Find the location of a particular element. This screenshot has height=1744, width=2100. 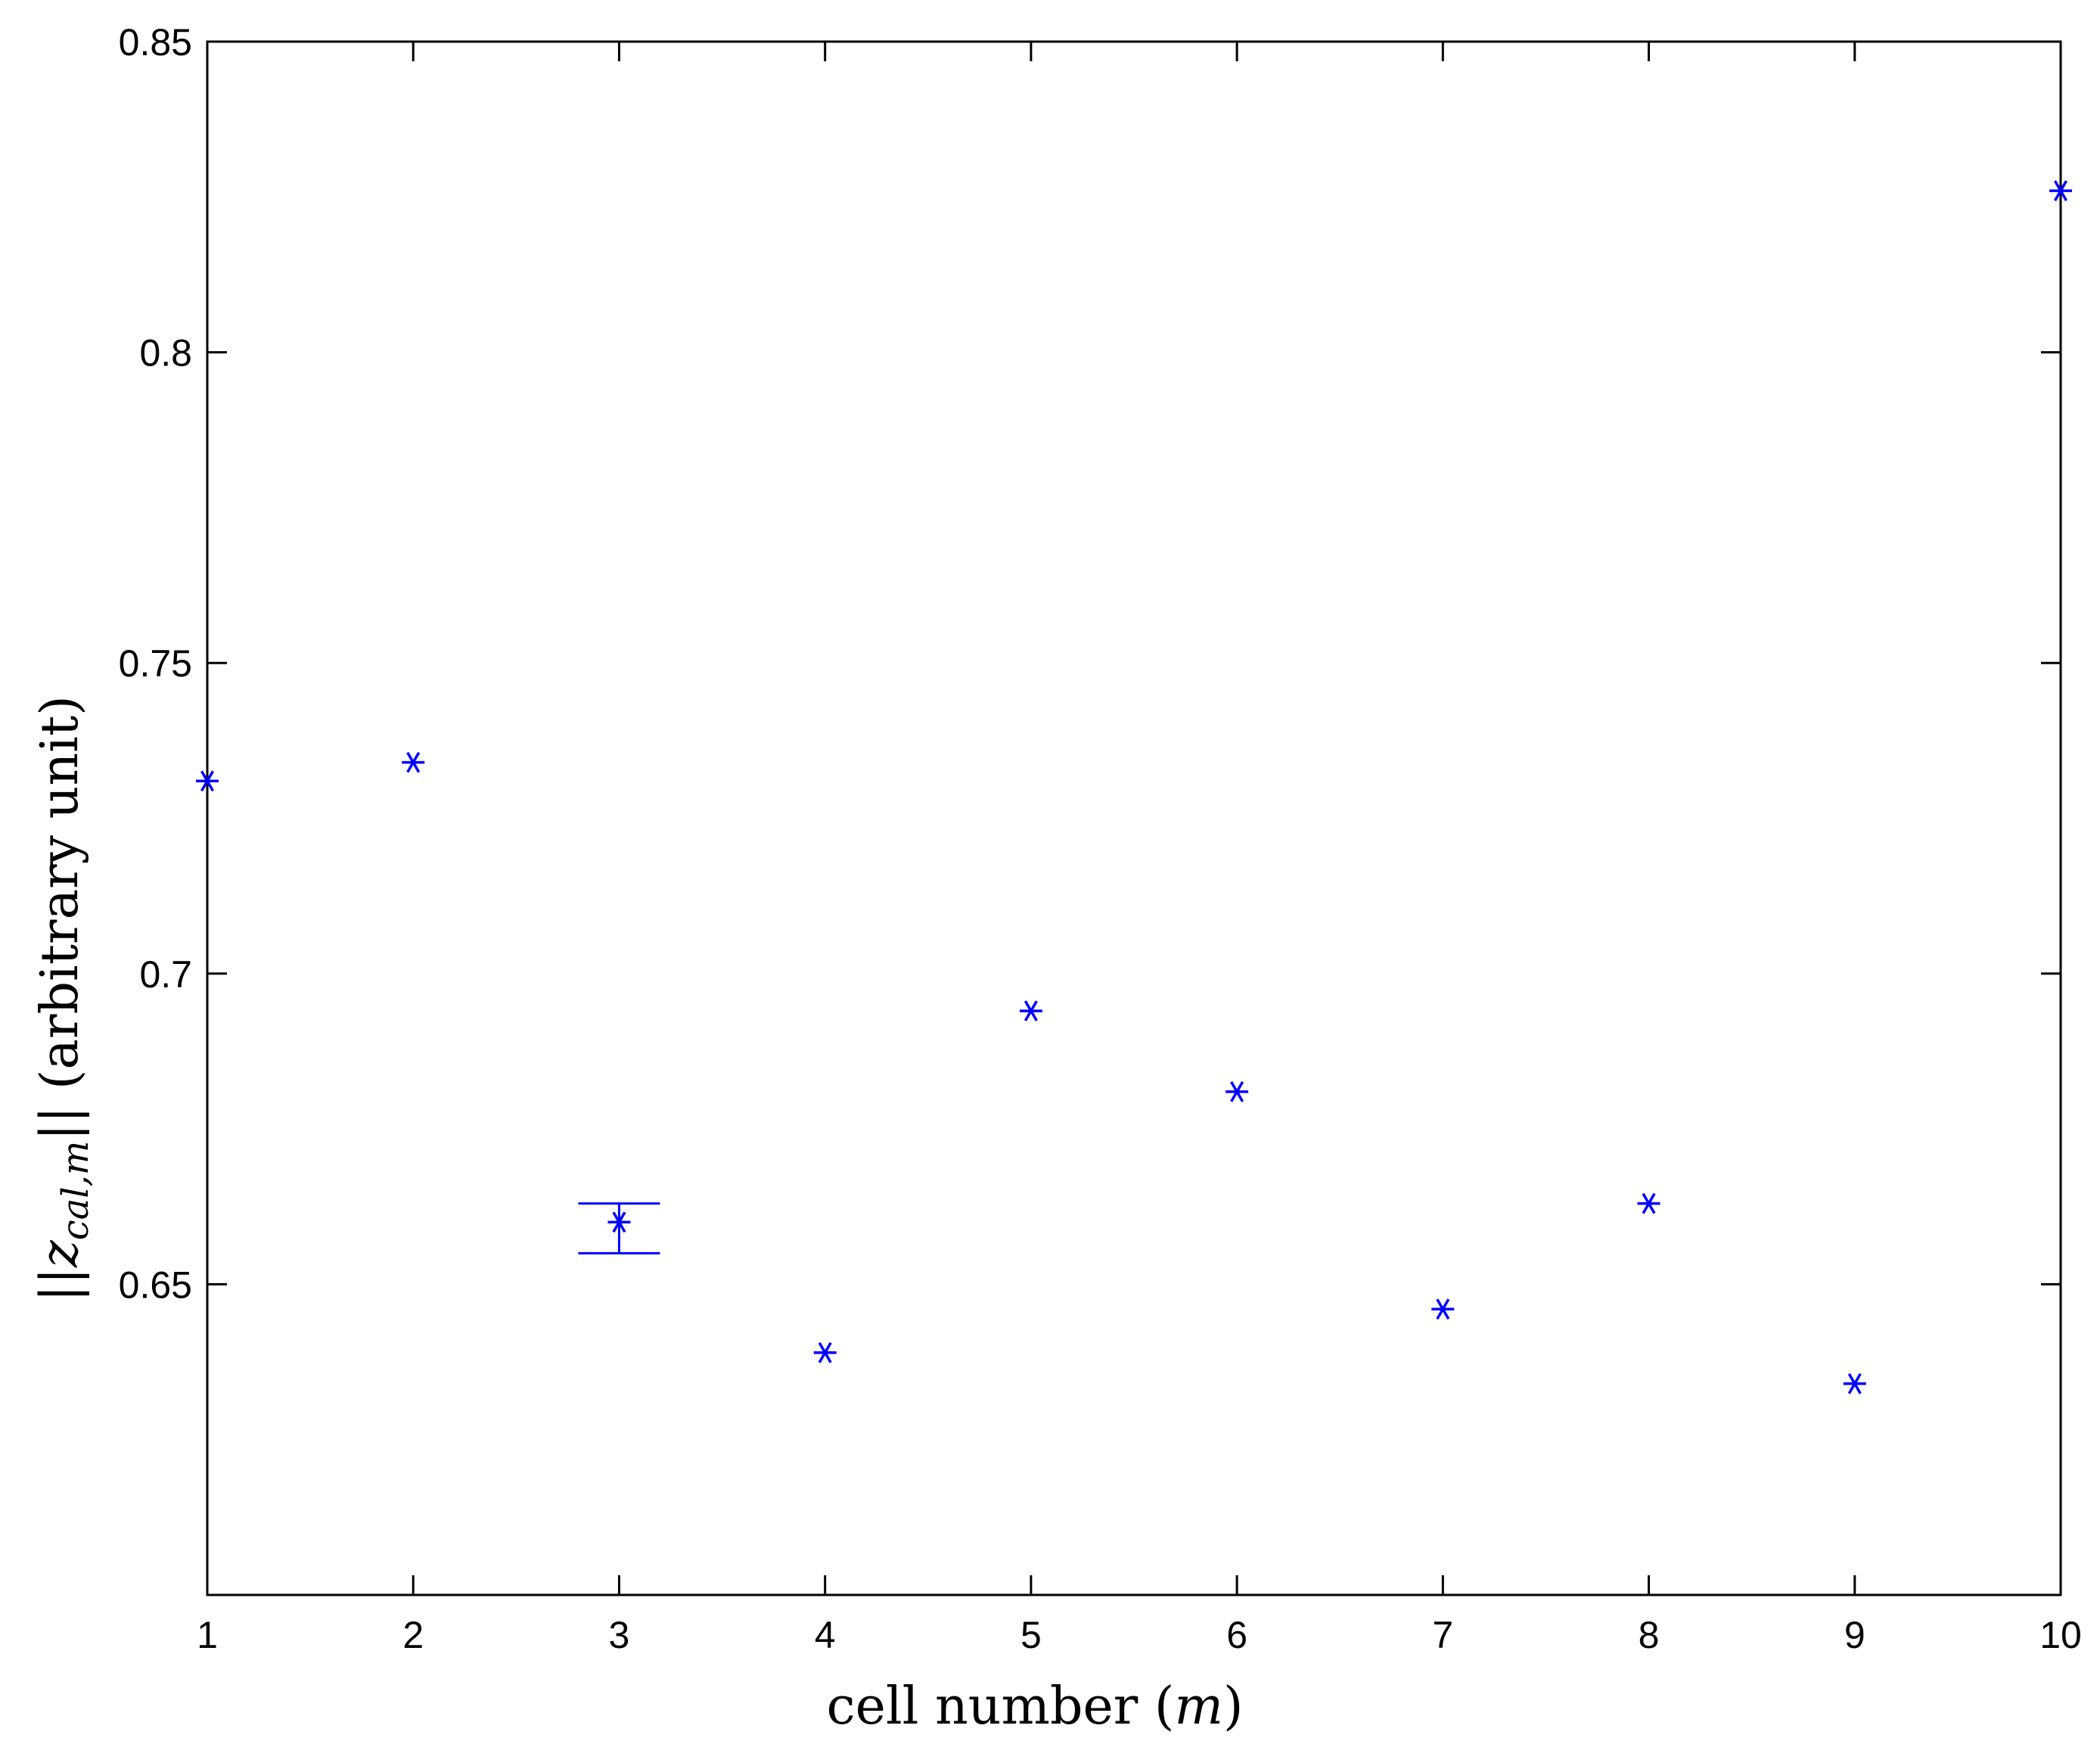

x-tick-label: 9 is located at coordinates (1854, 1635).